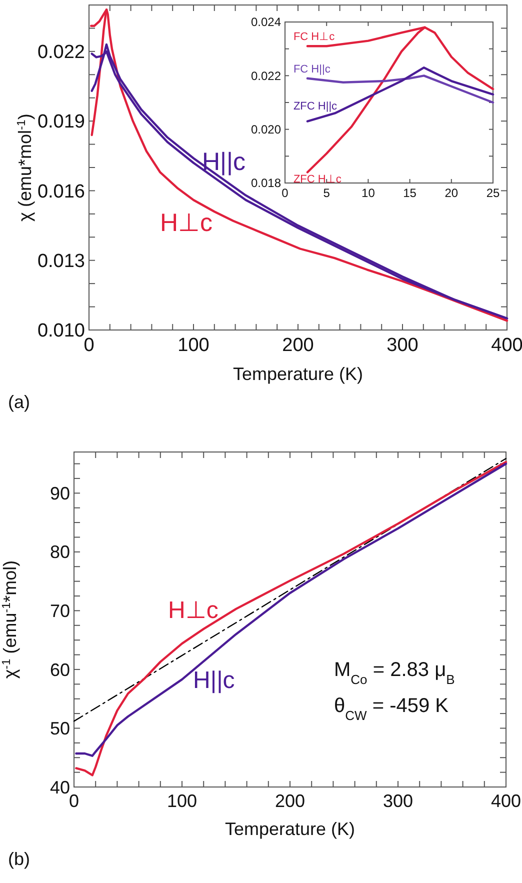 The height and width of the screenshot is (883, 522). Describe the element at coordinates (61, 122) in the screenshot. I see `y-tick-label: 0.019` at that location.